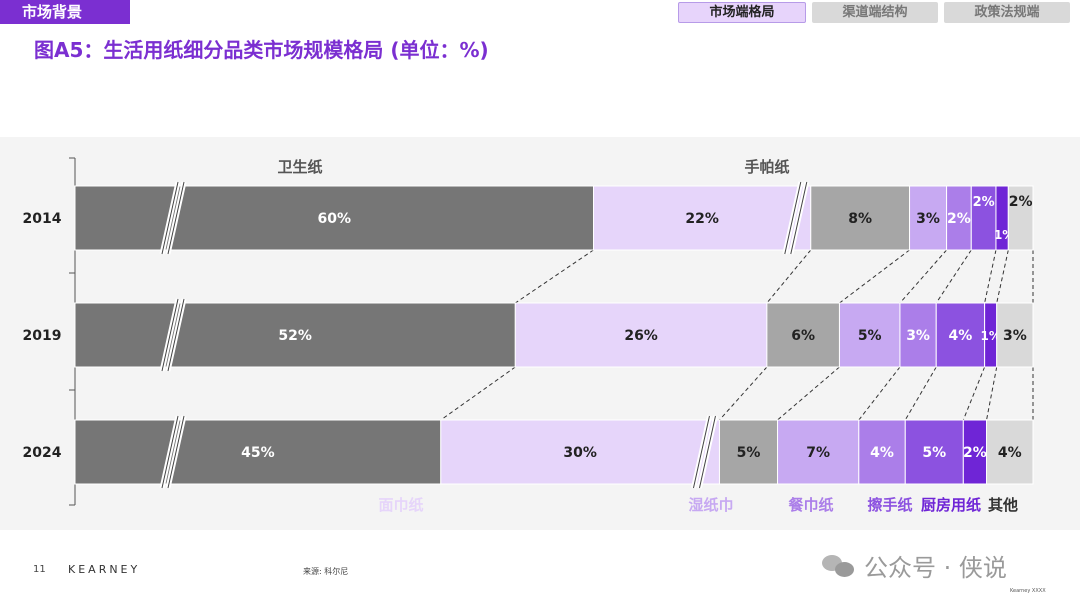  What do you see at coordinates (104, 569) in the screenshot?
I see `brand-logo: KEARNEY` at bounding box center [104, 569].